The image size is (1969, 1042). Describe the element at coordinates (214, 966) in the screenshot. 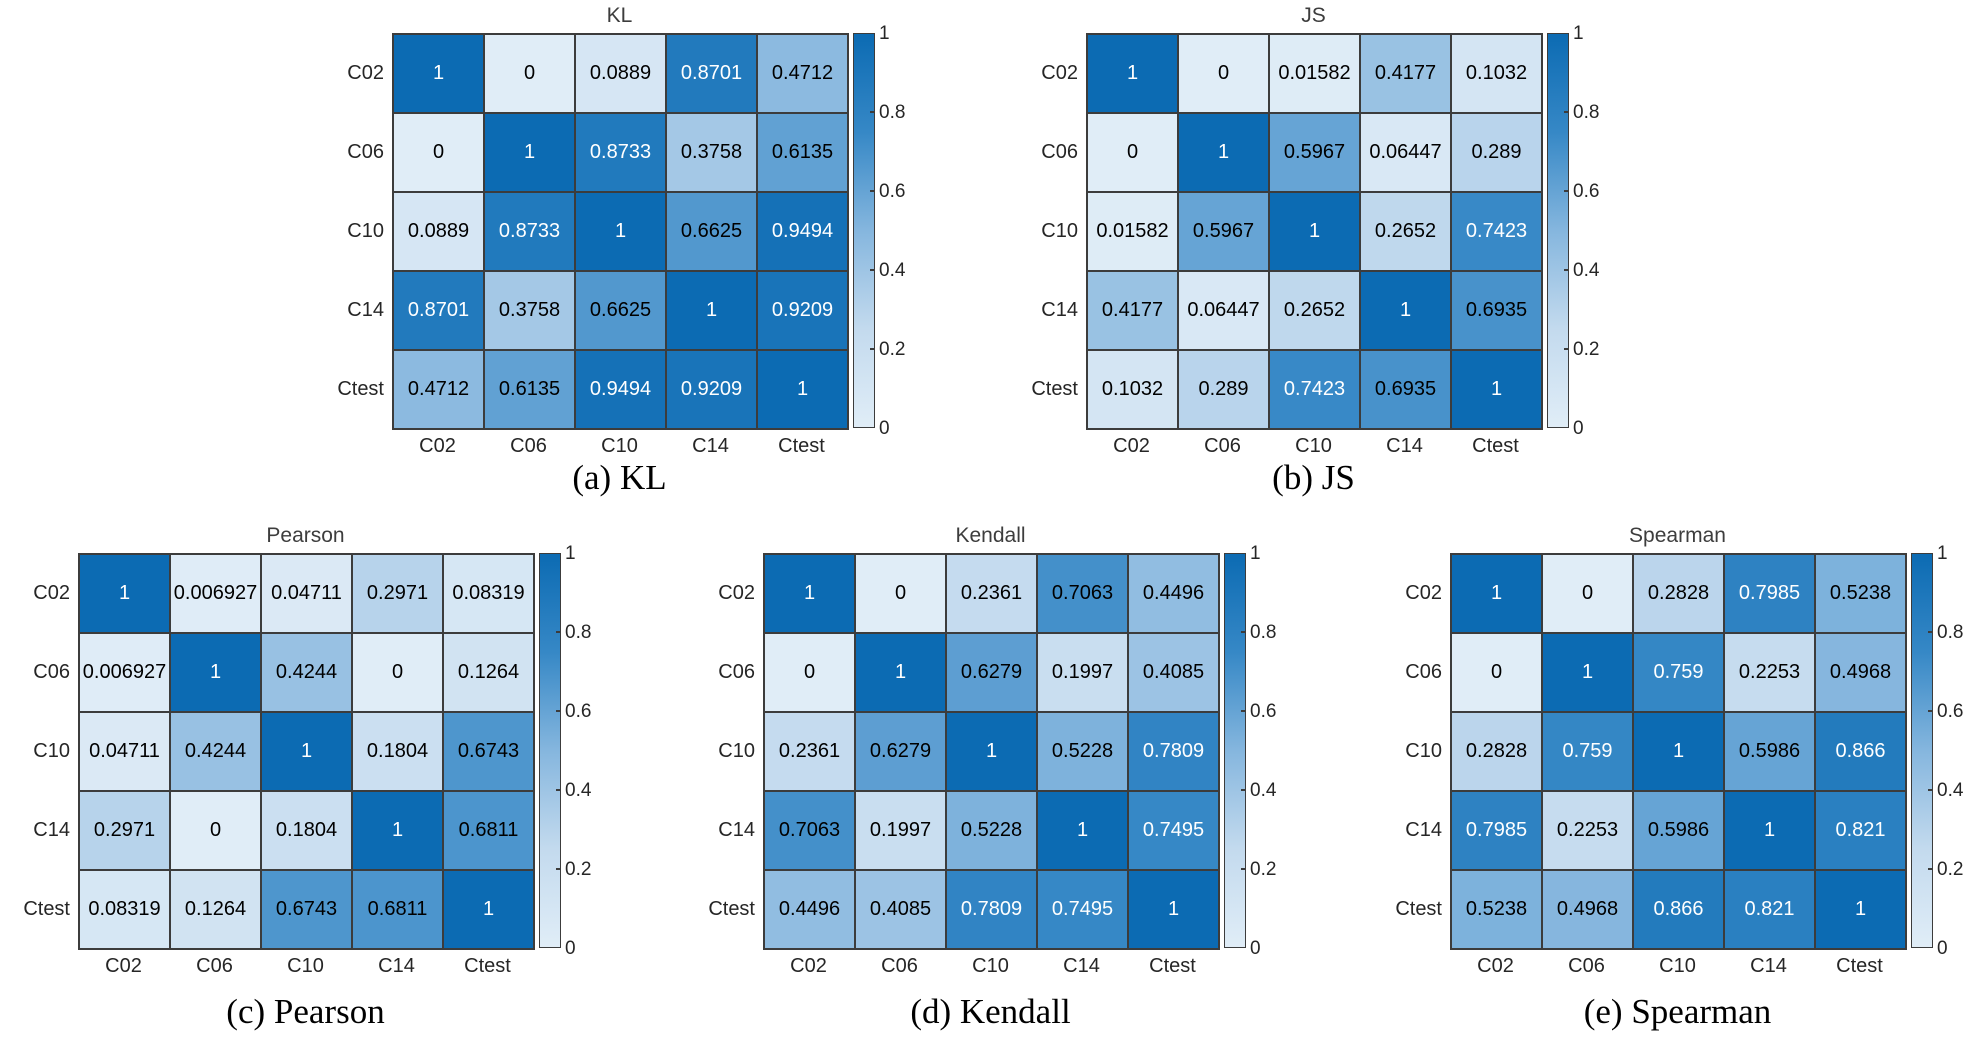

I see `x-axis-label: C06` at that location.